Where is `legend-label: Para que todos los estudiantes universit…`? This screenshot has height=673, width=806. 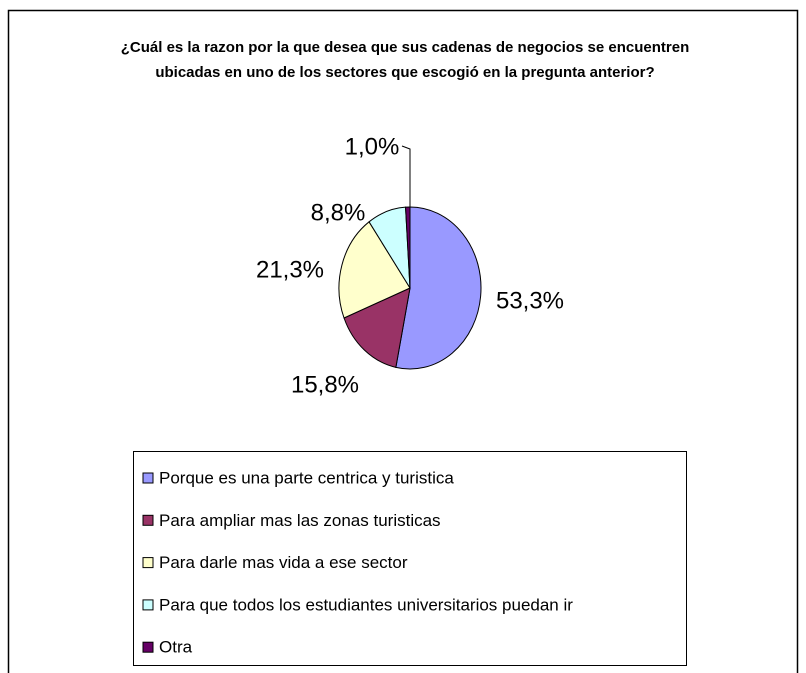
legend-label: Para que todos los estudiantes universit… is located at coordinates (366, 604).